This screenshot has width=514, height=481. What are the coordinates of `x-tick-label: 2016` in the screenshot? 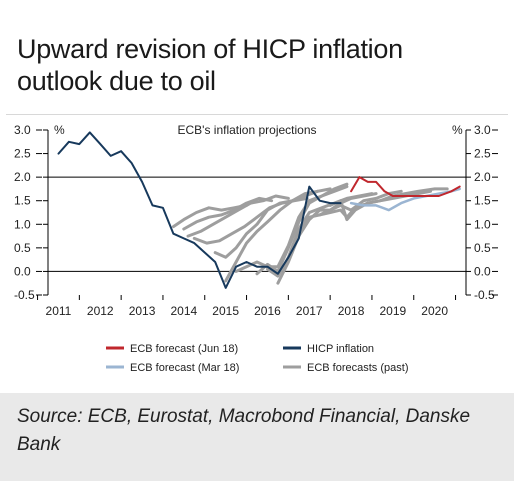 It's located at (267, 311).